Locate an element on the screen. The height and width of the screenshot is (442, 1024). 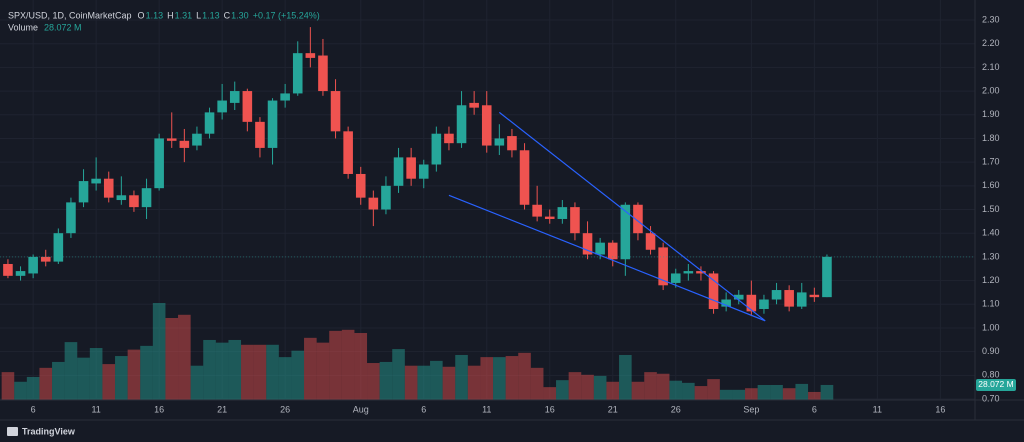
legend-text: 28.072 M is located at coordinates (63, 27).